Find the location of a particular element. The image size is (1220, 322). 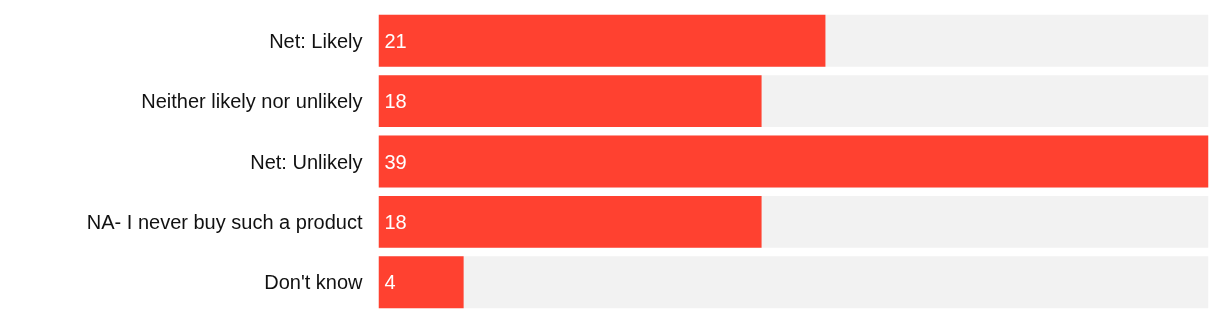

y-tick-label: Neither likely nor unlikely is located at coordinates (252, 101).